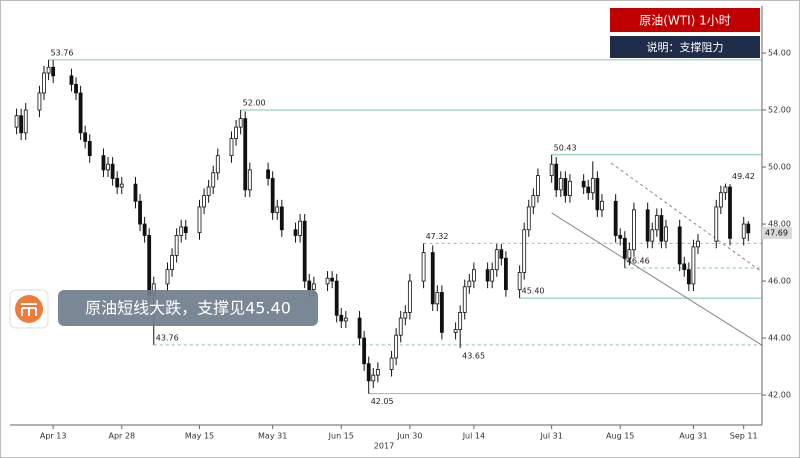  Describe the element at coordinates (254, 103) in the screenshot. I see `level-label: 52.00` at that location.